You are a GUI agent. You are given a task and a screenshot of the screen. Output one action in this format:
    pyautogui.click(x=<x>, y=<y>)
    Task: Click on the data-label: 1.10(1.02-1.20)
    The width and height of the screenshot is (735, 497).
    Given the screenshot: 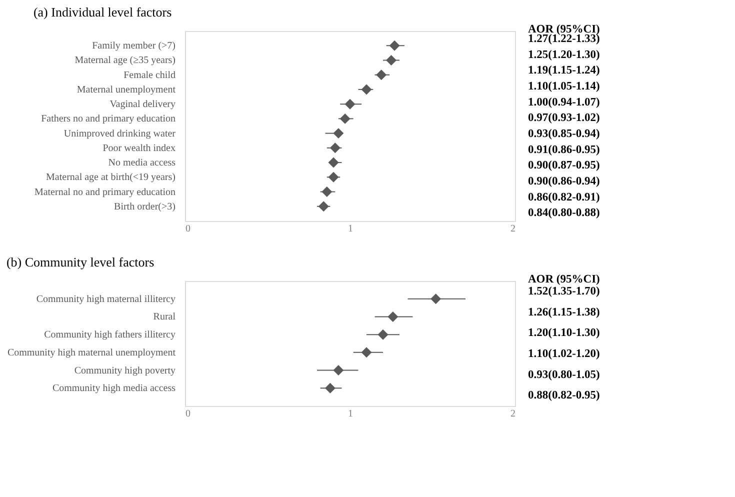 What is the action you would take?
    pyautogui.click(x=564, y=354)
    